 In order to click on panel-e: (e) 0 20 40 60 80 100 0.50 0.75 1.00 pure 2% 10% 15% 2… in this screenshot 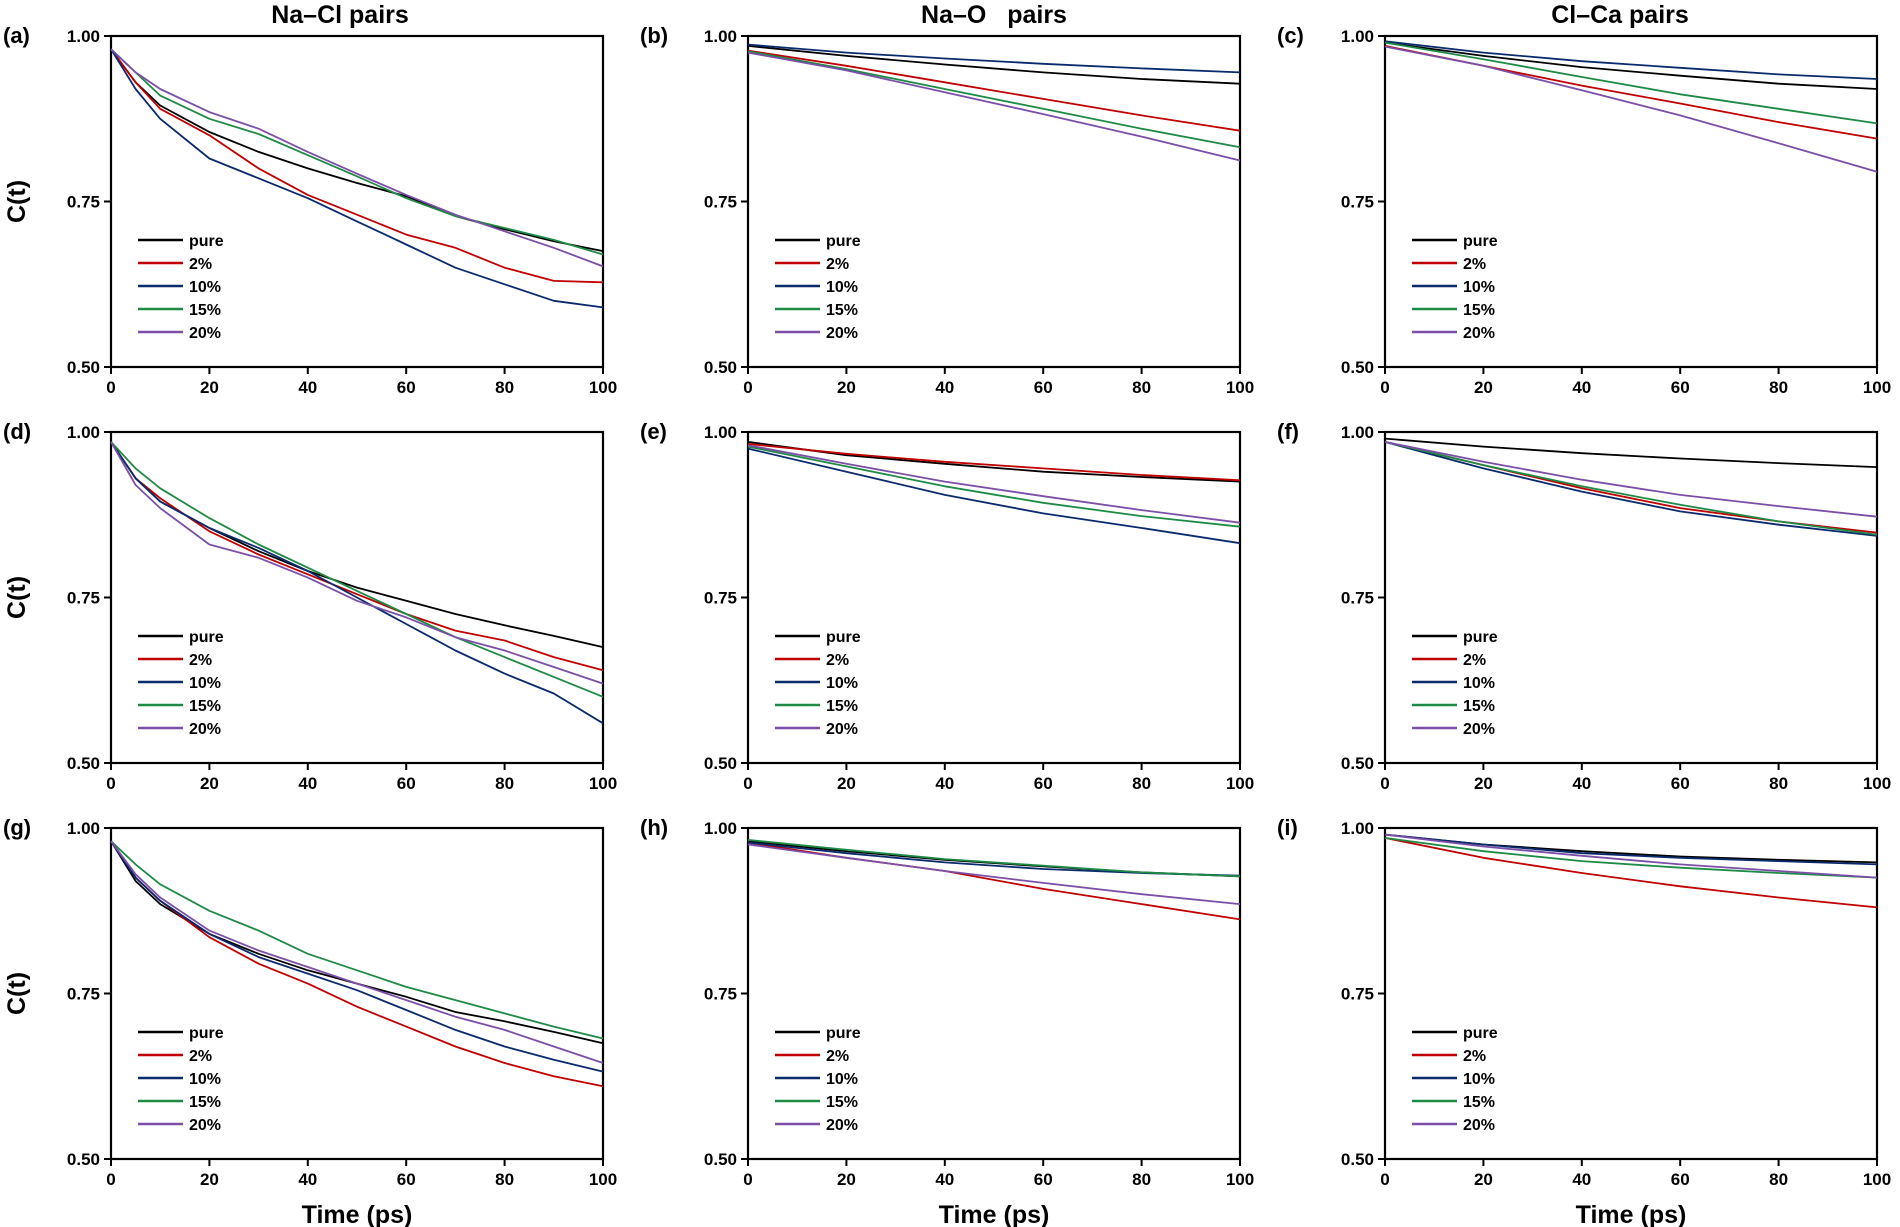, I will do `click(947, 606)`.